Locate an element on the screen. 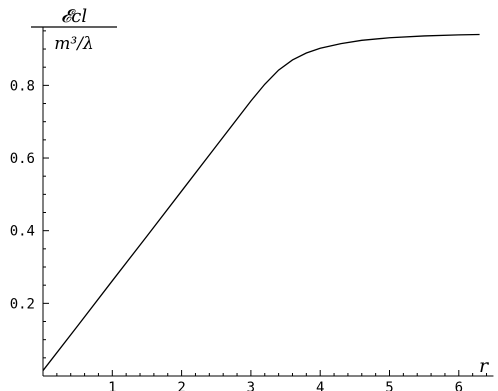  x-tick-label: 2 is located at coordinates (181, 385).